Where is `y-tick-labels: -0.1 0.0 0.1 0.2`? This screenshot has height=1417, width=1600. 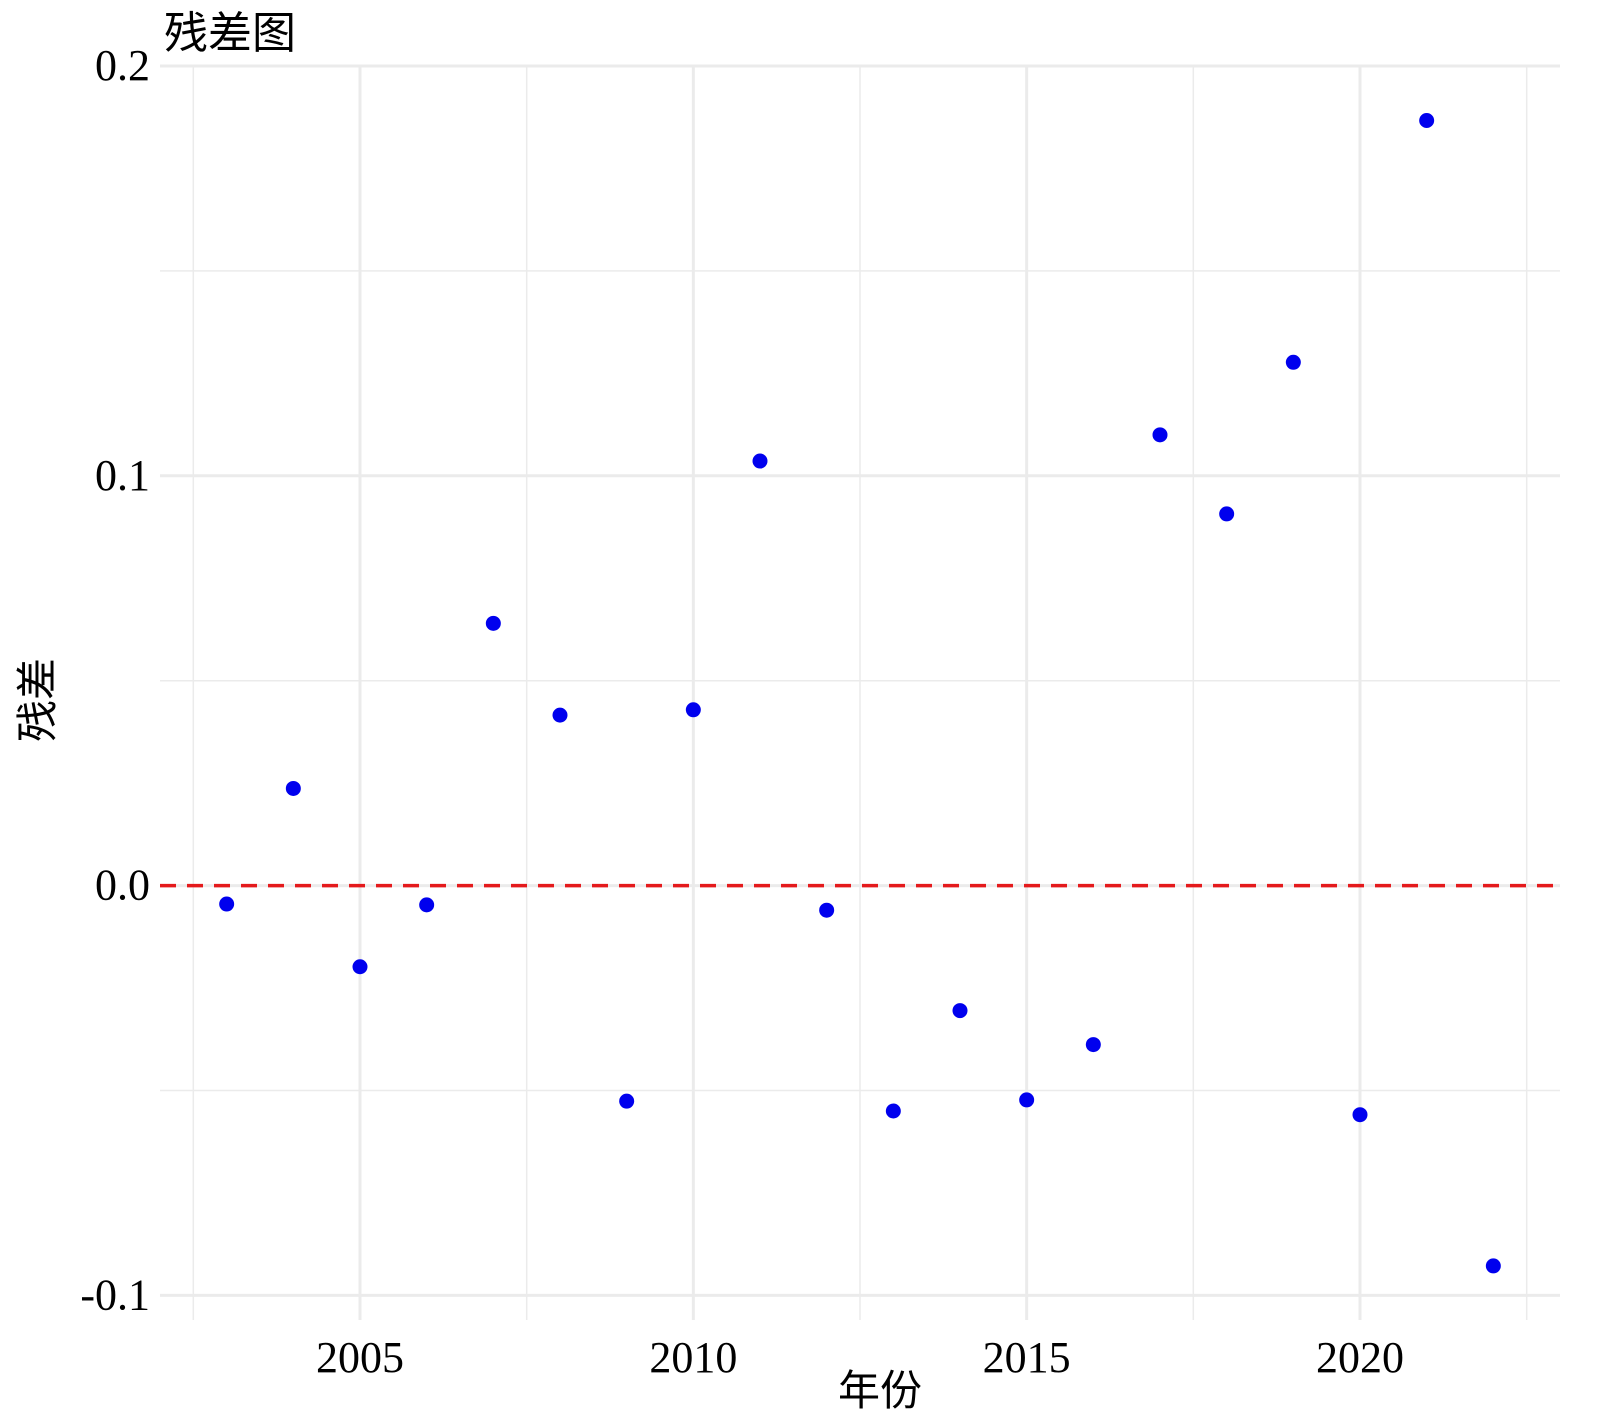 y-tick-labels: -0.1 0.0 0.1 0.2 is located at coordinates (115, 680).